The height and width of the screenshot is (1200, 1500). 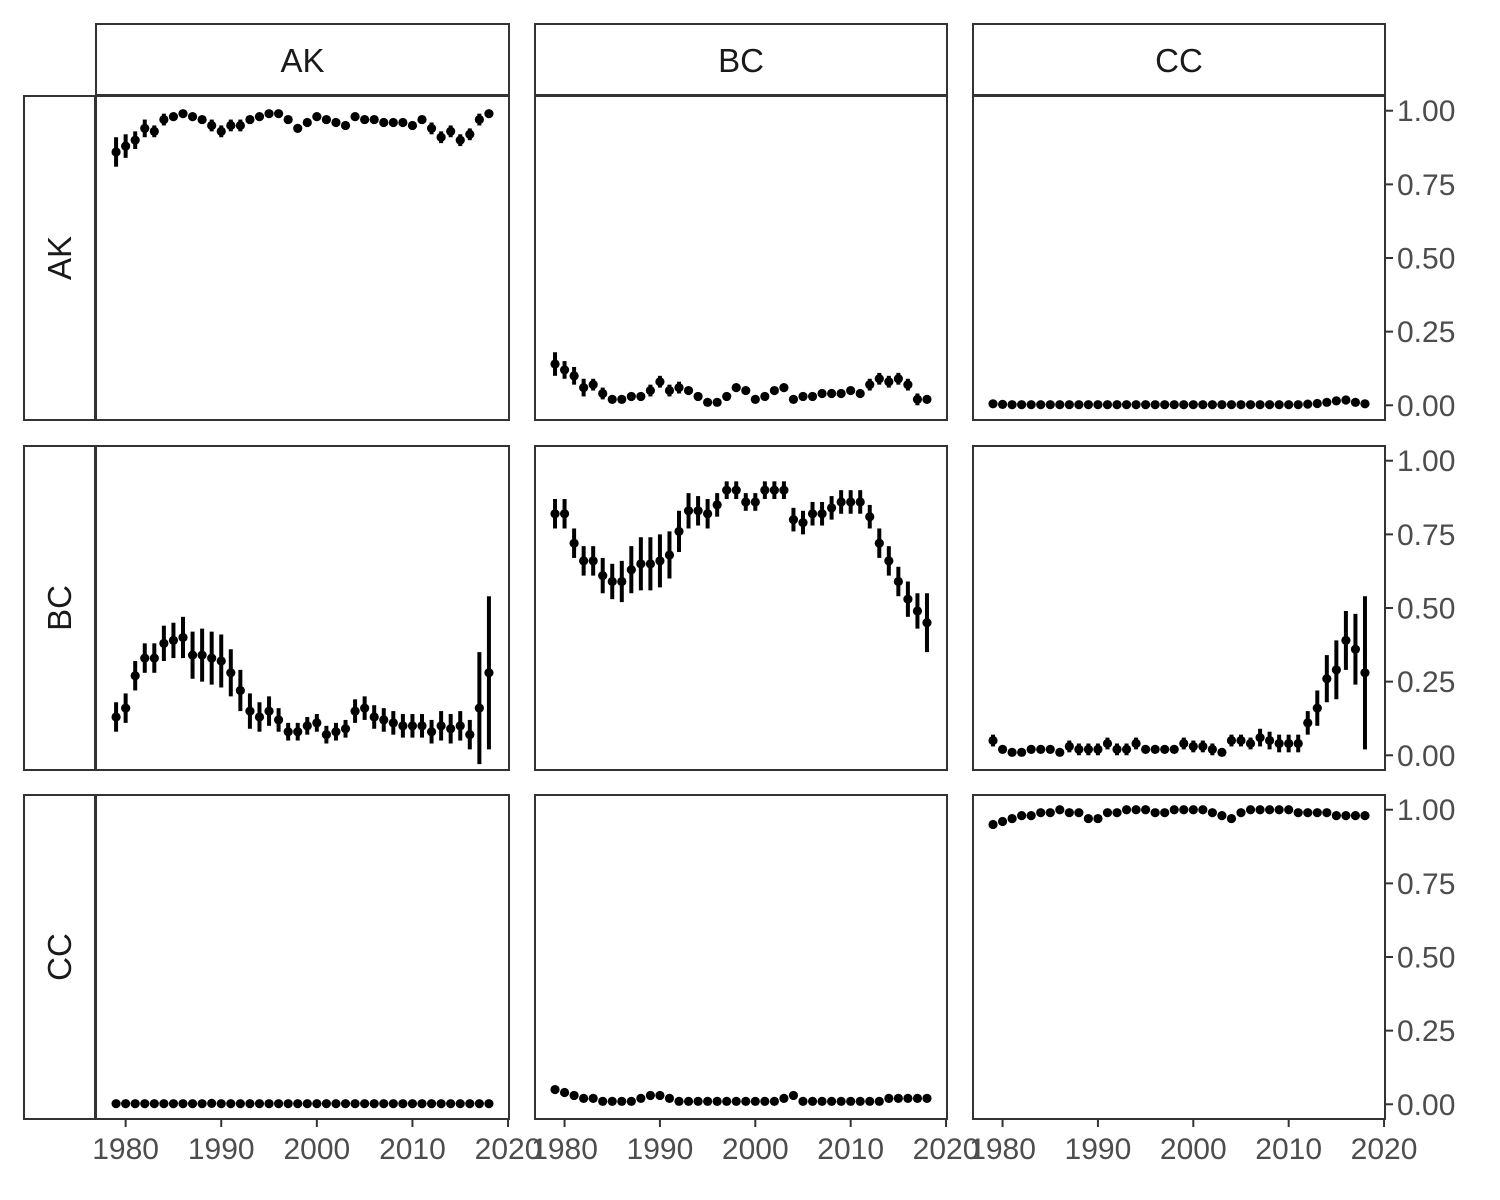 What do you see at coordinates (302, 258) in the screenshot?
I see `panel-ak-ak` at bounding box center [302, 258].